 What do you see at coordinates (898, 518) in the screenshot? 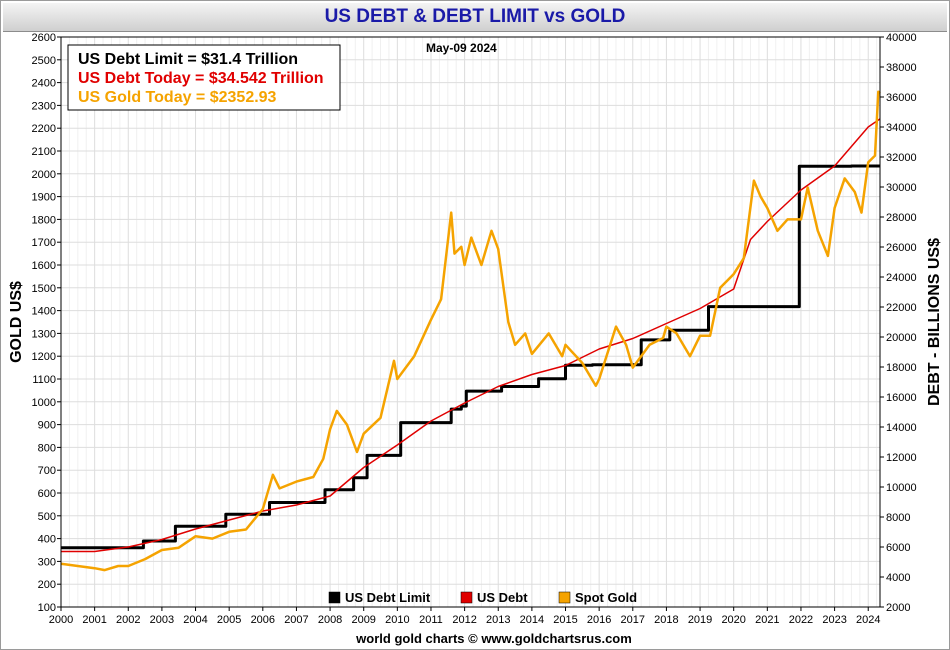
I see `y-right-tick-label: 8000` at bounding box center [898, 518].